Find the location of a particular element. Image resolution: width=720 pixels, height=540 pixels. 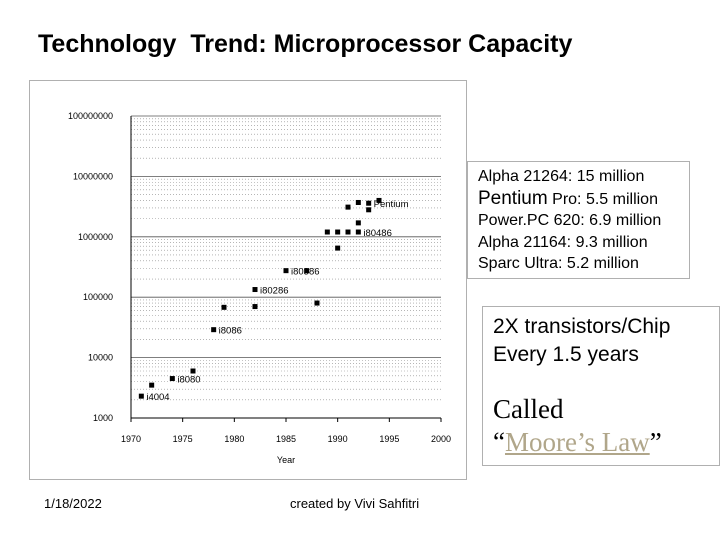

chip-count: 5.2 million is located at coordinates (600, 263).